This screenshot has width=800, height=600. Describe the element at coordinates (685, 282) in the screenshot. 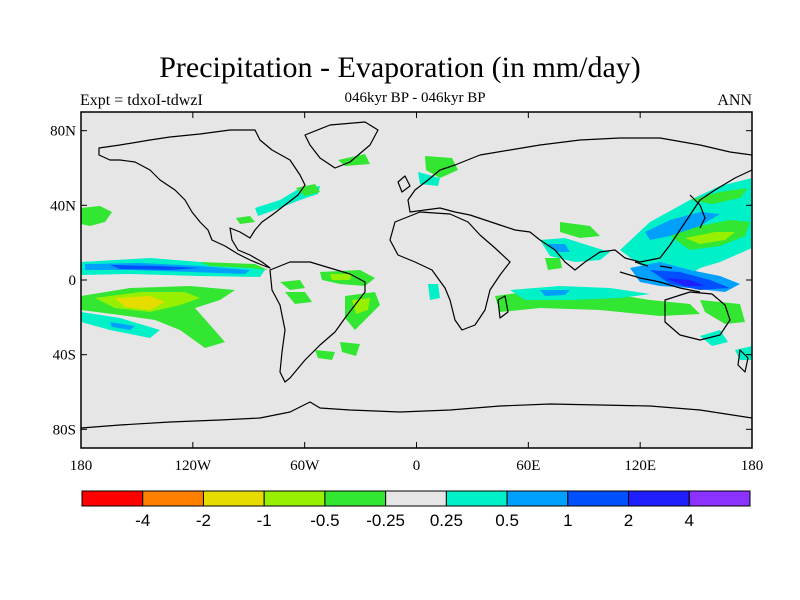

I see `field-region-mc-wet-max` at that location.